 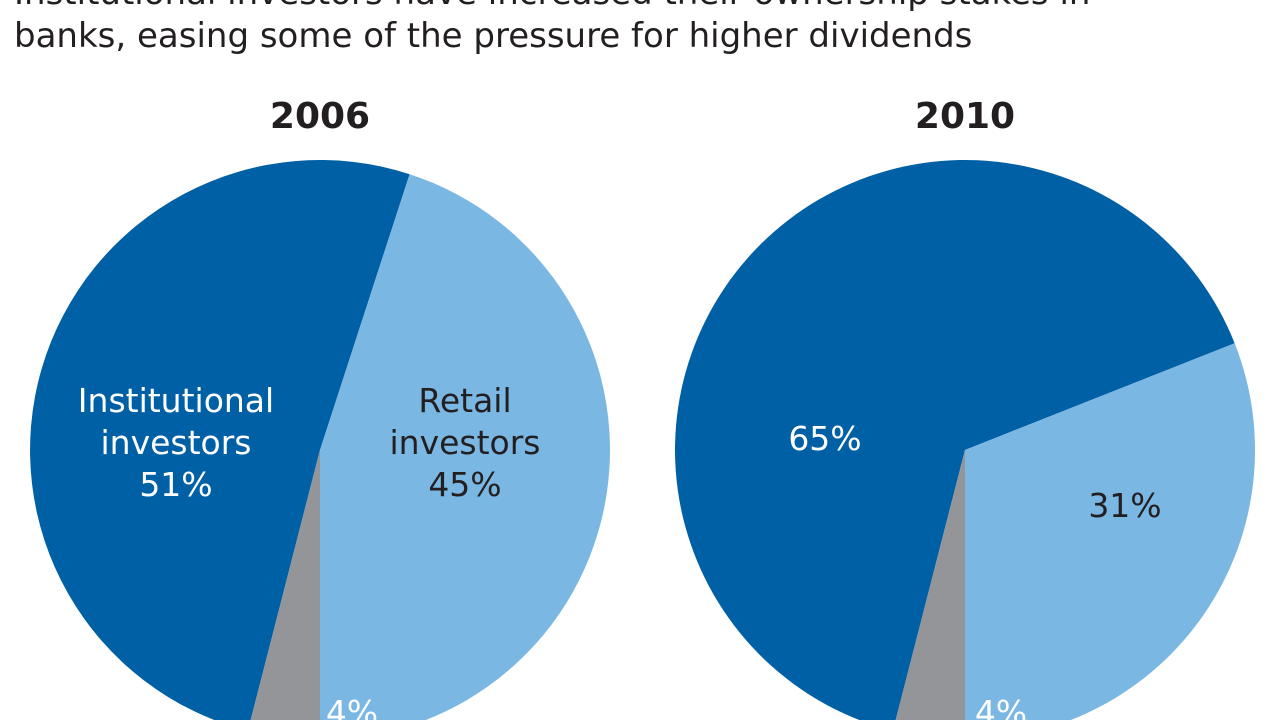 What do you see at coordinates (176, 442) in the screenshot?
I see `slice-label-institutional: Institutional investors 51%` at bounding box center [176, 442].